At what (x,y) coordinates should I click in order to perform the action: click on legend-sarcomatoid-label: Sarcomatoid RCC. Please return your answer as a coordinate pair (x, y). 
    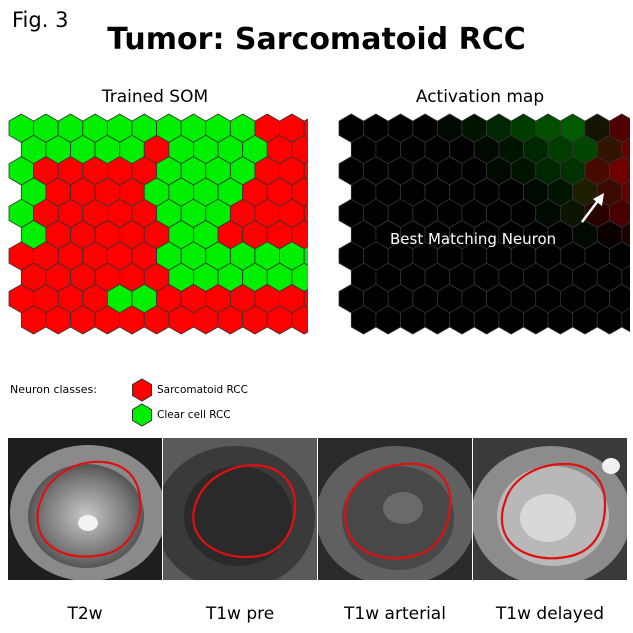
    Looking at the image, I should click on (202, 390).